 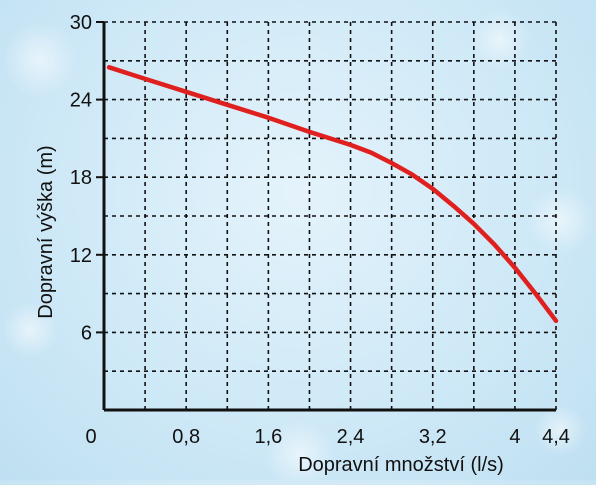 What do you see at coordinates (556, 437) in the screenshot?
I see `x-tick-label: 4,4` at bounding box center [556, 437].